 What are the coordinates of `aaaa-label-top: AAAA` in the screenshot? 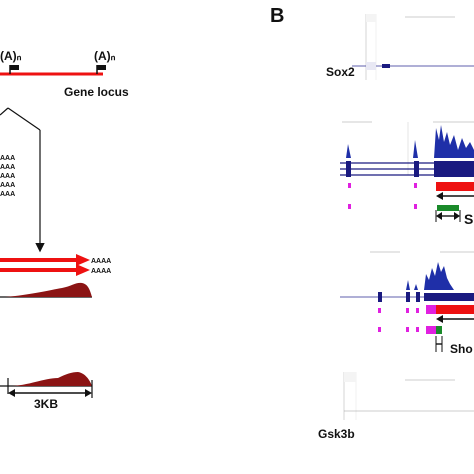 It's located at (101, 261).